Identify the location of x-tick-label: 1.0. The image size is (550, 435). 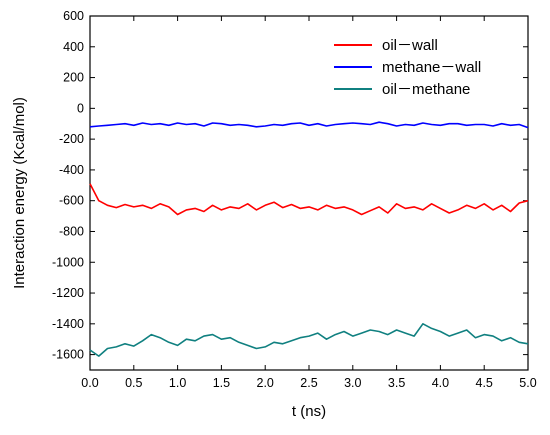
(177, 383).